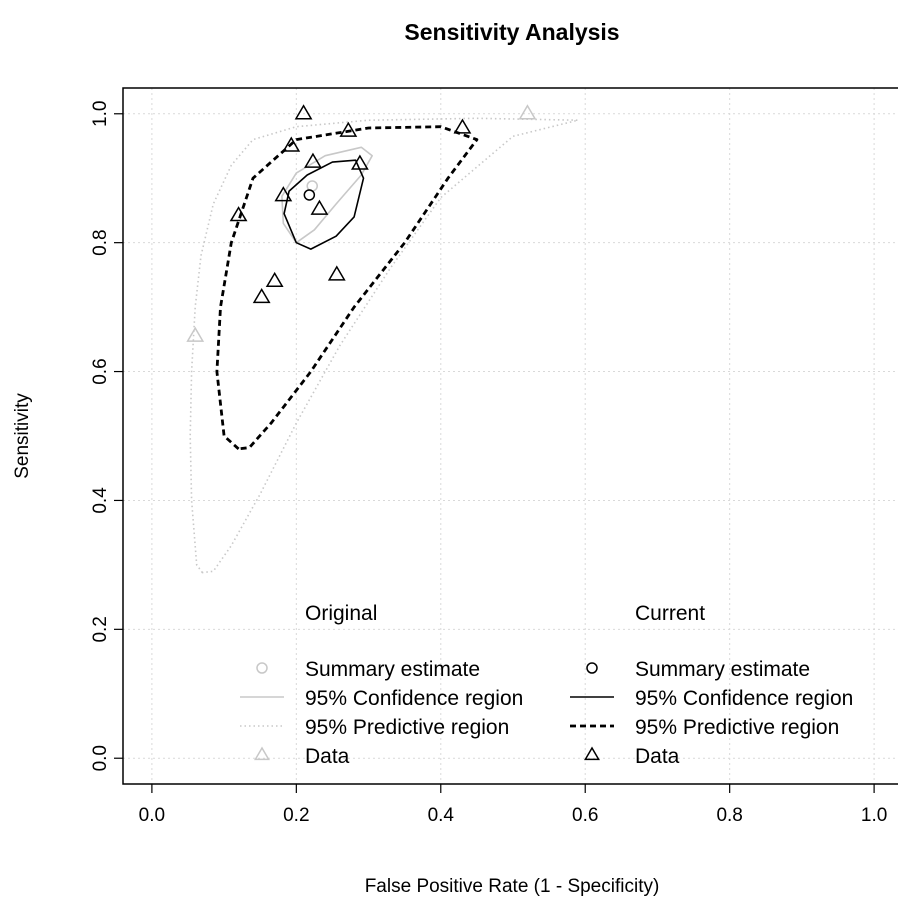 This screenshot has width=898, height=898. I want to click on points, so click(361, 223).